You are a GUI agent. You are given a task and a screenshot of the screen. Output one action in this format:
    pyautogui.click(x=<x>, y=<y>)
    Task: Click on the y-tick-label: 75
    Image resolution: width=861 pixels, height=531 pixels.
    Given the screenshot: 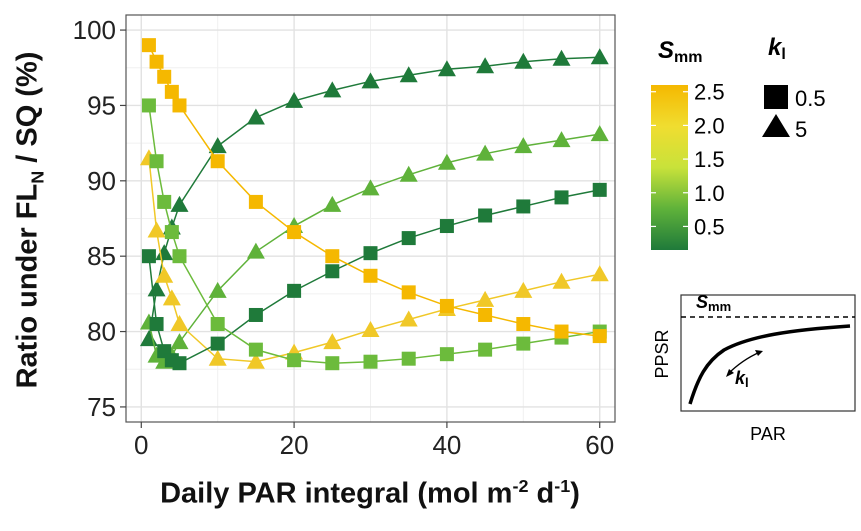 What is the action you would take?
    pyautogui.click(x=101, y=407)
    